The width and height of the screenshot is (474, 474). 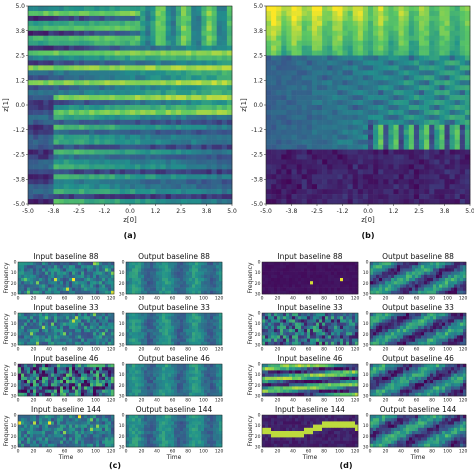 What do you see at coordinates (232, 211) in the screenshot?
I see `x-tick-label: 5.0` at bounding box center [232, 211].